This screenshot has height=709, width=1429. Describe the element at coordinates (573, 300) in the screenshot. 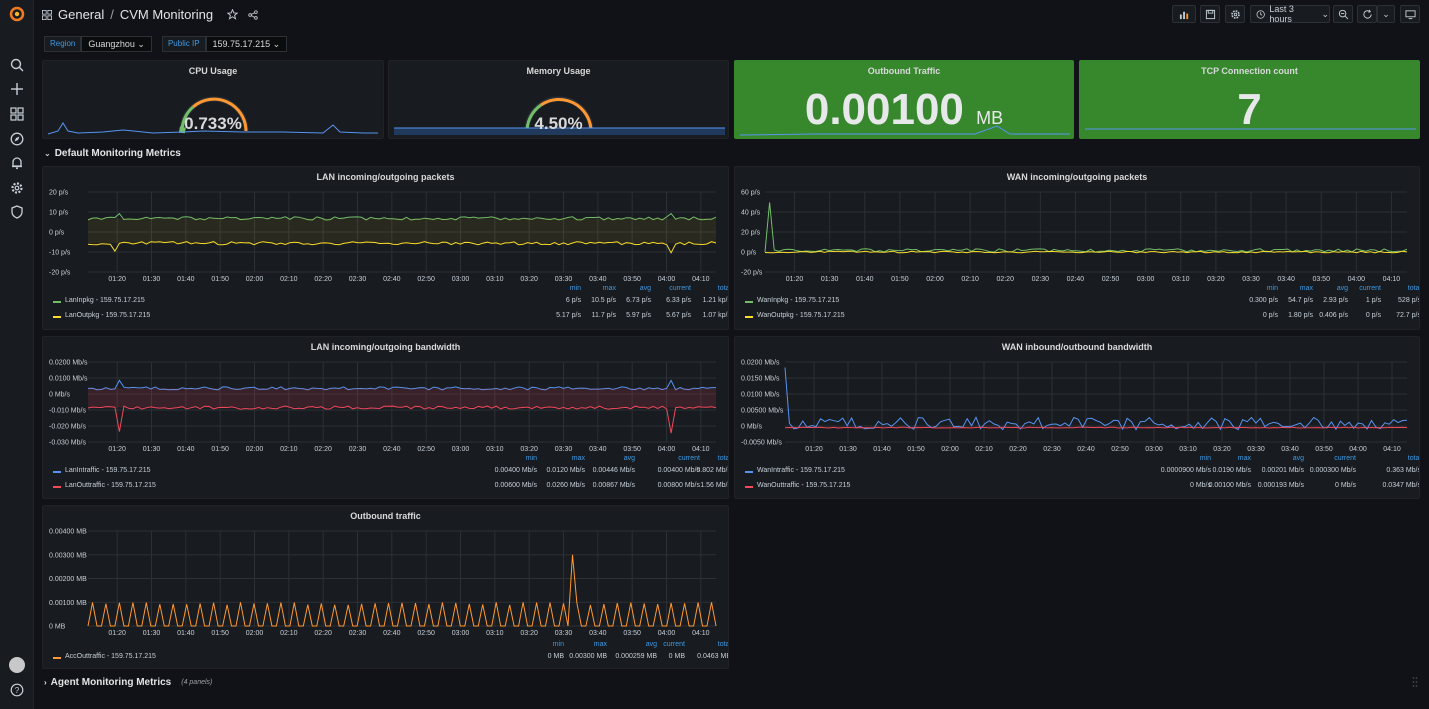

I see `legend-value-min: 6 p/s` at that location.